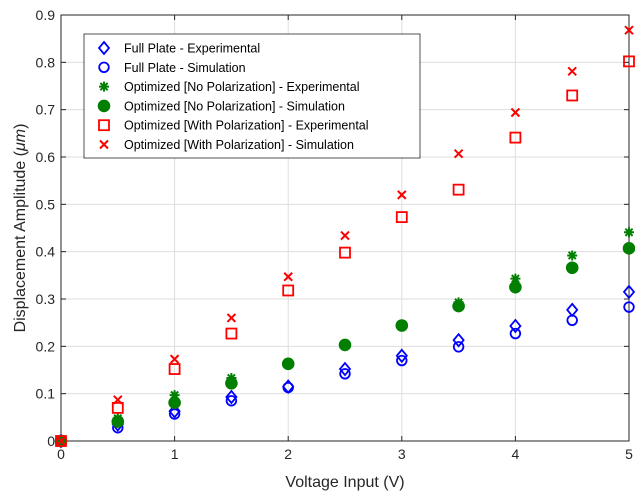 The width and height of the screenshot is (635, 491). Describe the element at coordinates (104, 125) in the screenshot. I see `square-icon` at that location.